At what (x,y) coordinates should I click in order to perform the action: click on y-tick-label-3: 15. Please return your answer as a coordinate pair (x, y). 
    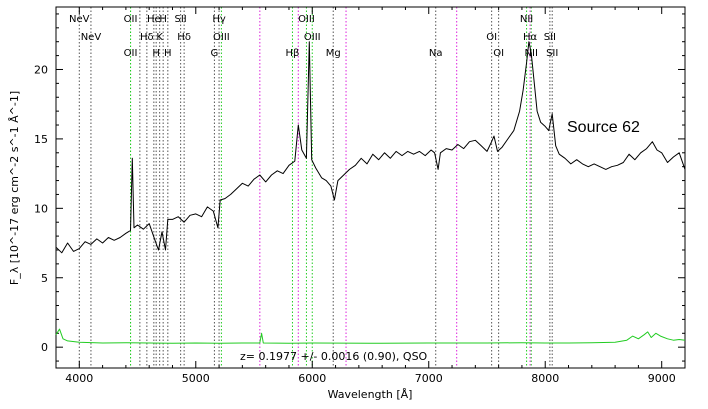
    Looking at the image, I should click on (41, 139).